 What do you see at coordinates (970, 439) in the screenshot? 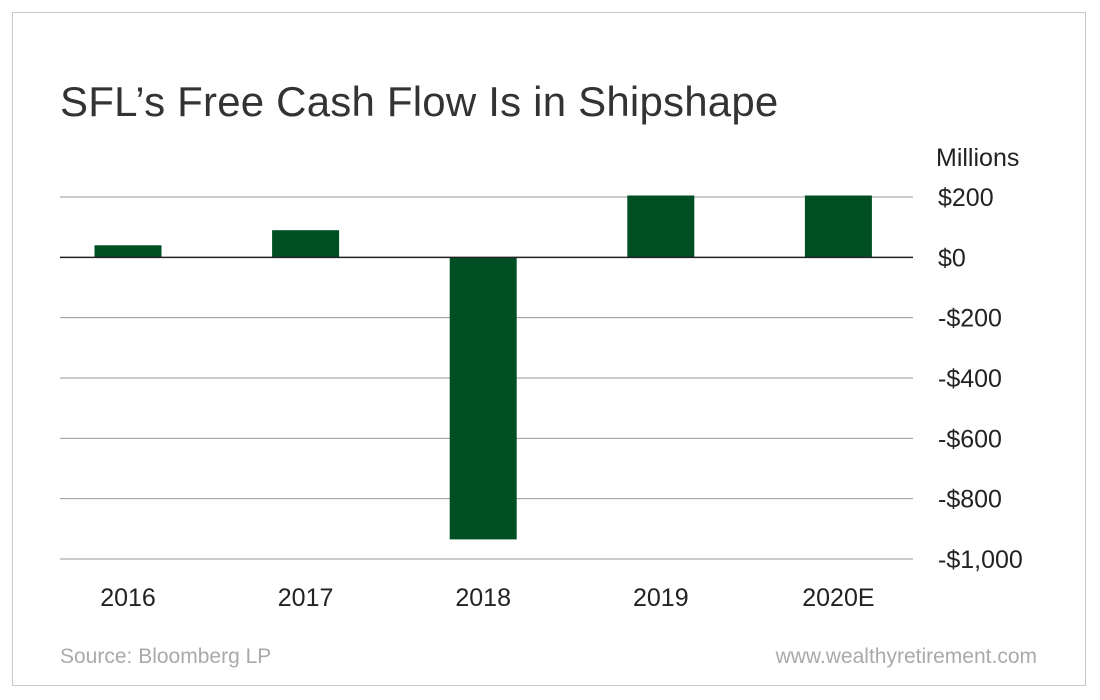
I see `y-tick-label: -$600` at bounding box center [970, 439].